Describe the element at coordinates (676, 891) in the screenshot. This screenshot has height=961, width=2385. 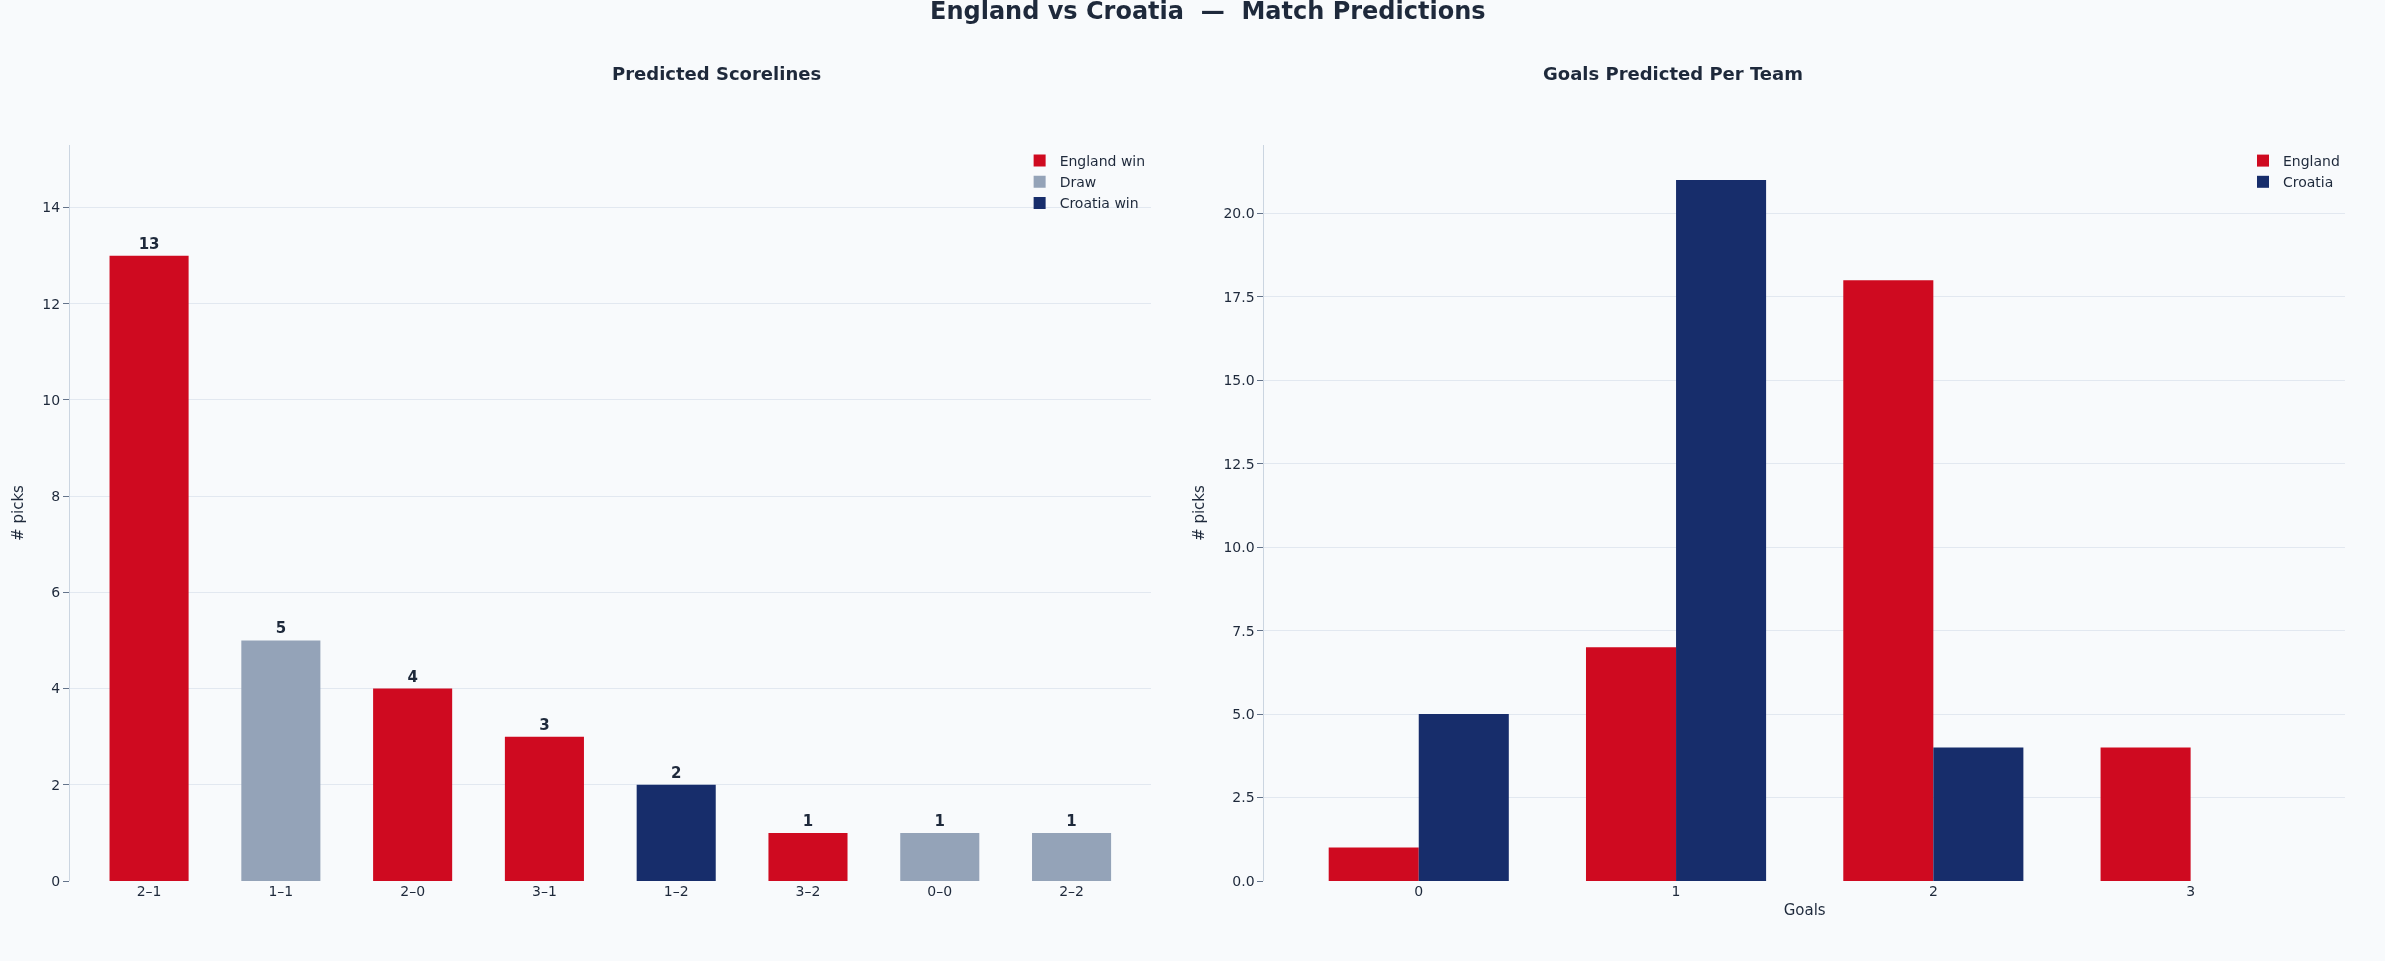
I see `x-tick-label: 1–2` at that location.